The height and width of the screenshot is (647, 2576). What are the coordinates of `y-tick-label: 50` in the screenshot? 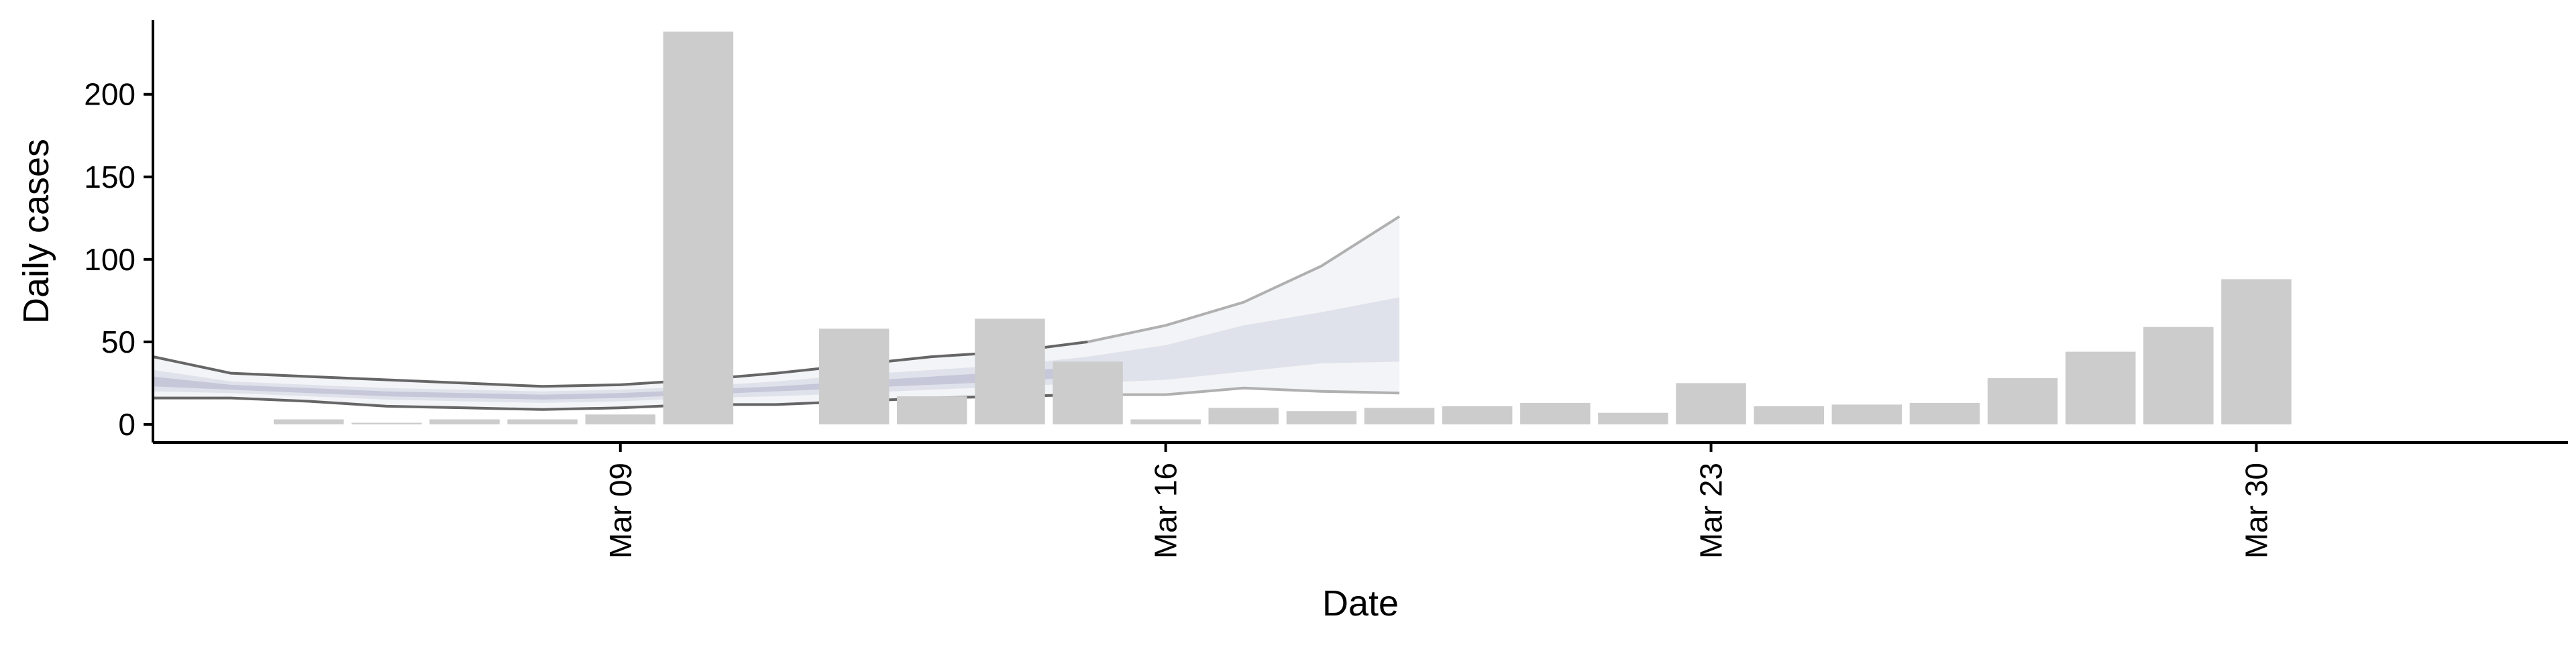 It's located at (118, 342).